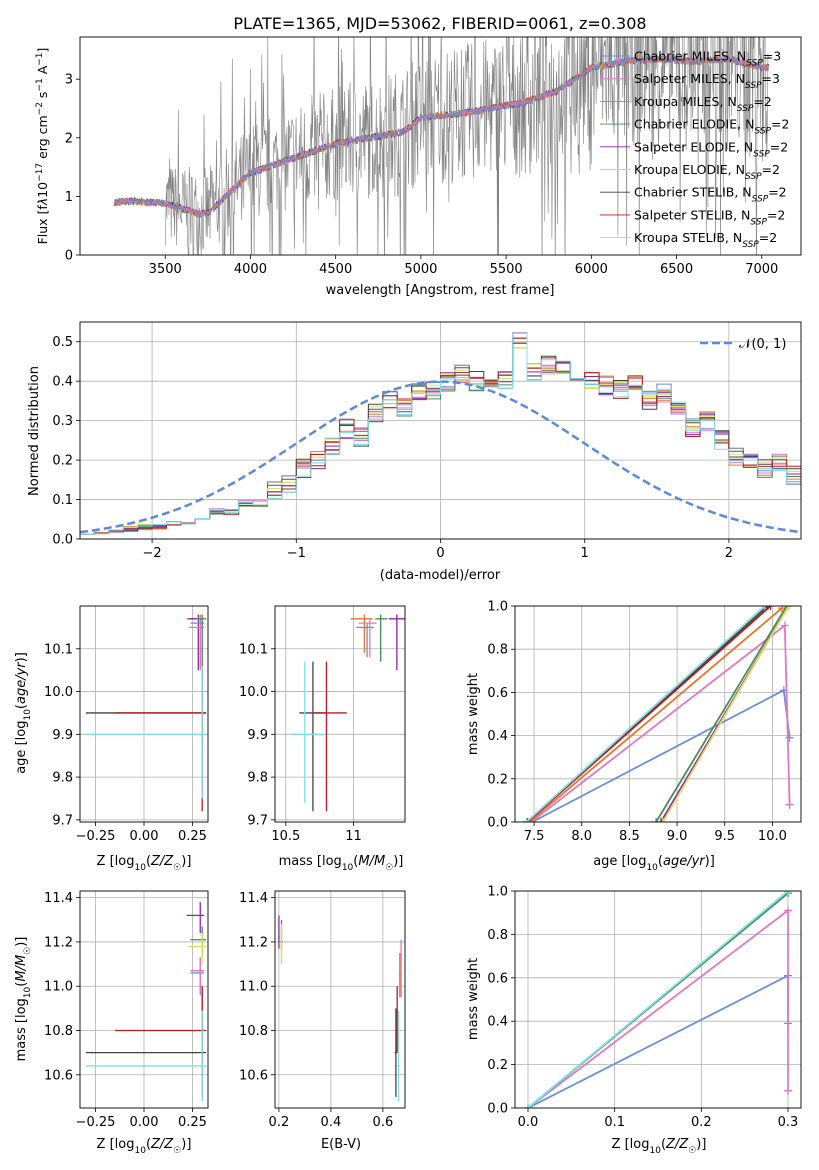 This screenshot has height=1170, width=819. Describe the element at coordinates (285, 836) in the screenshot. I see `x-tick-label: 10.5` at that location.